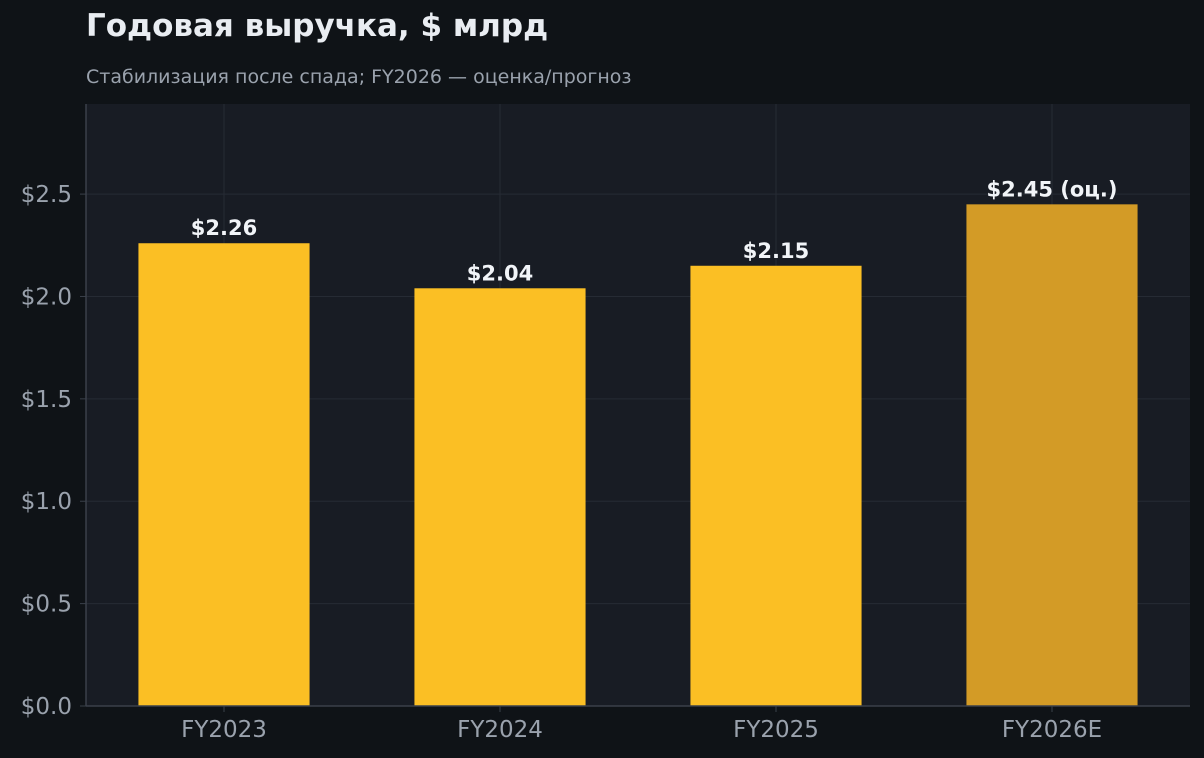  I want to click on data-label: $2.15, so click(776, 251).